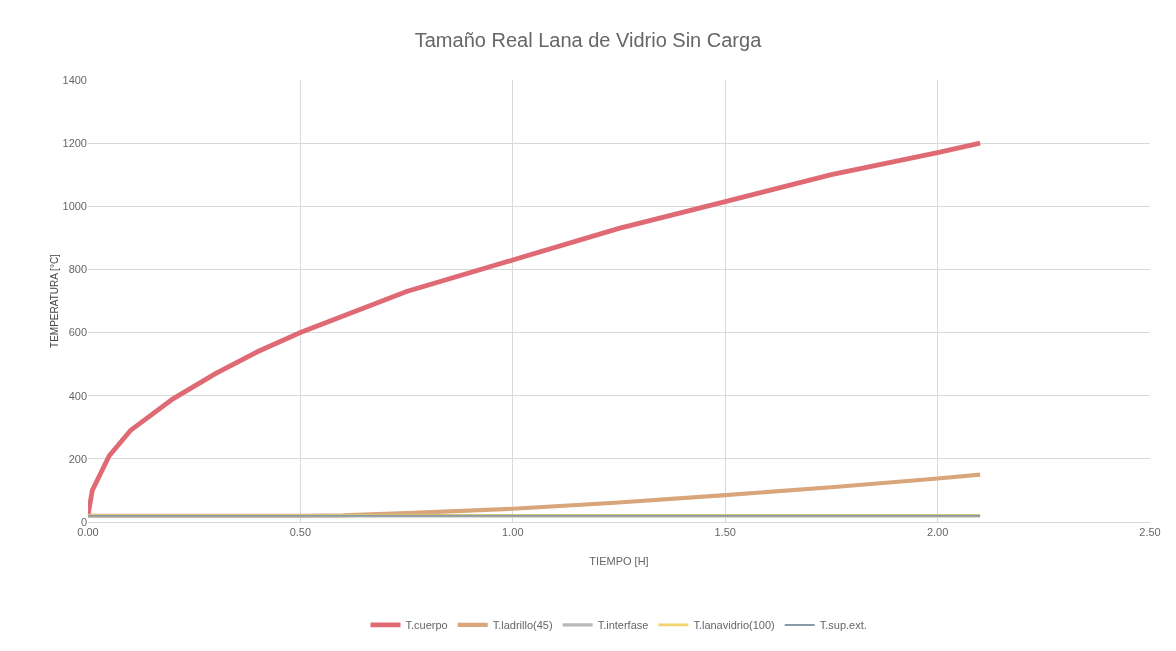  What do you see at coordinates (77, 332) in the screenshot?
I see `y-tick-label: 600` at bounding box center [77, 332].